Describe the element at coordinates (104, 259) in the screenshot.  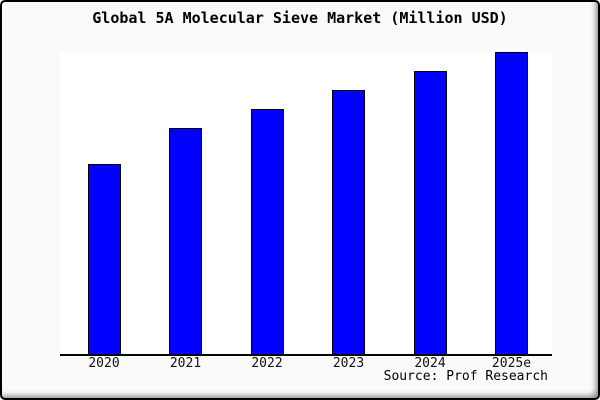
I see `bar-2020` at that location.